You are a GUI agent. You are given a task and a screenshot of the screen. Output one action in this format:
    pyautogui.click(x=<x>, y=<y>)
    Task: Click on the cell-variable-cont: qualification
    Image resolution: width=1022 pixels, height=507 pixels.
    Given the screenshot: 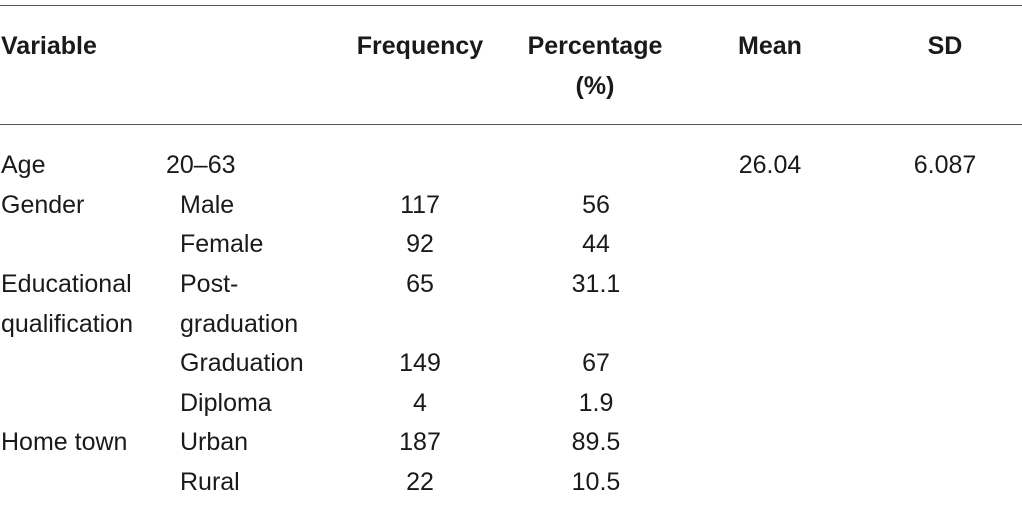 What is the action you would take?
    pyautogui.click(x=67, y=324)
    